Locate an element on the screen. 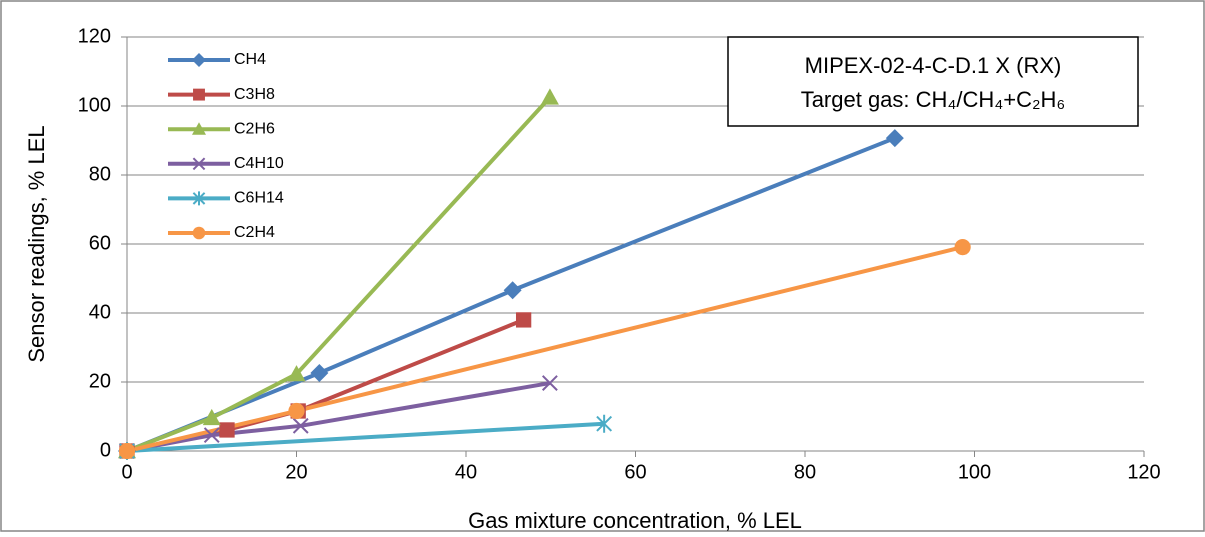 The height and width of the screenshot is (537, 1205). legend-label: CH4 is located at coordinates (250, 59).